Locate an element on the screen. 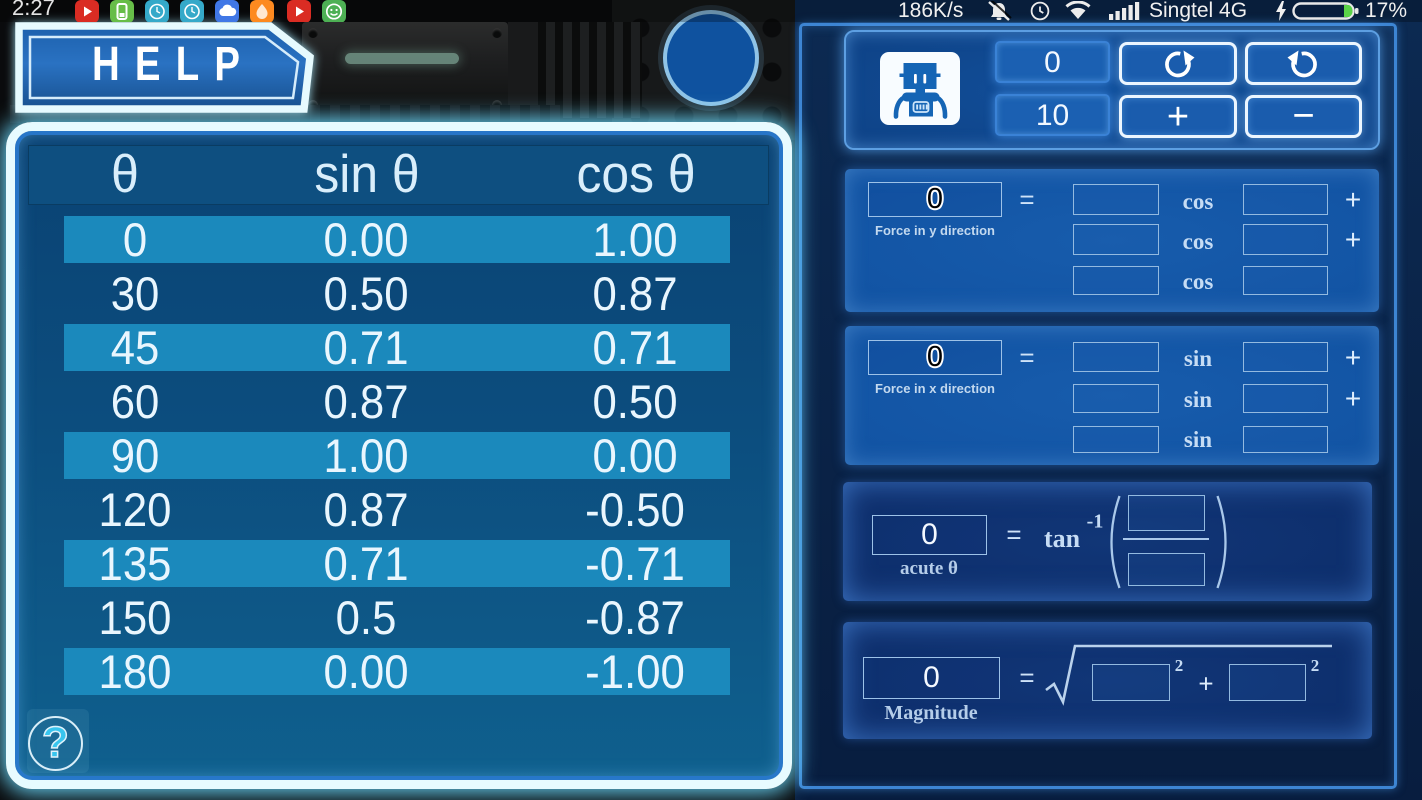 Image resolution: width=1422 pixels, height=800 pixels. svg-text: HELP is located at coordinates (173, 64).